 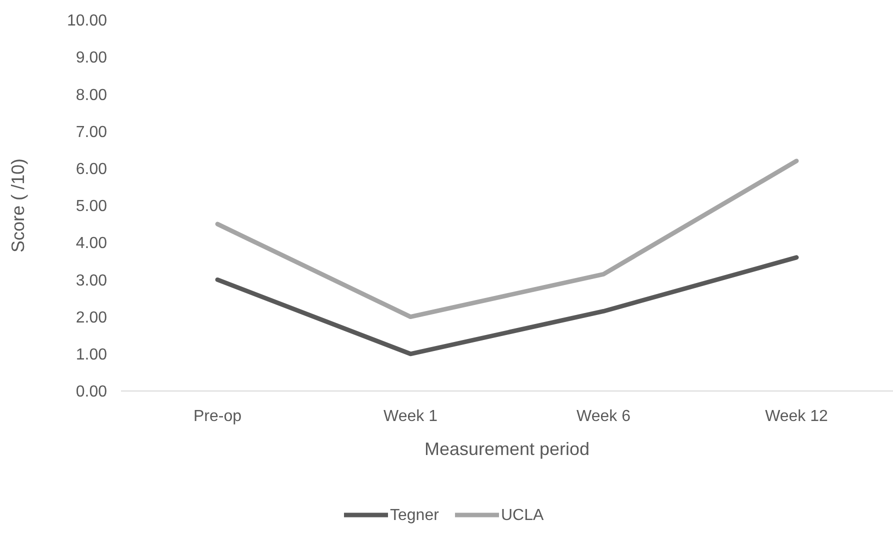 What do you see at coordinates (507, 449) in the screenshot?
I see `x-axis-title: Measurement period` at bounding box center [507, 449].